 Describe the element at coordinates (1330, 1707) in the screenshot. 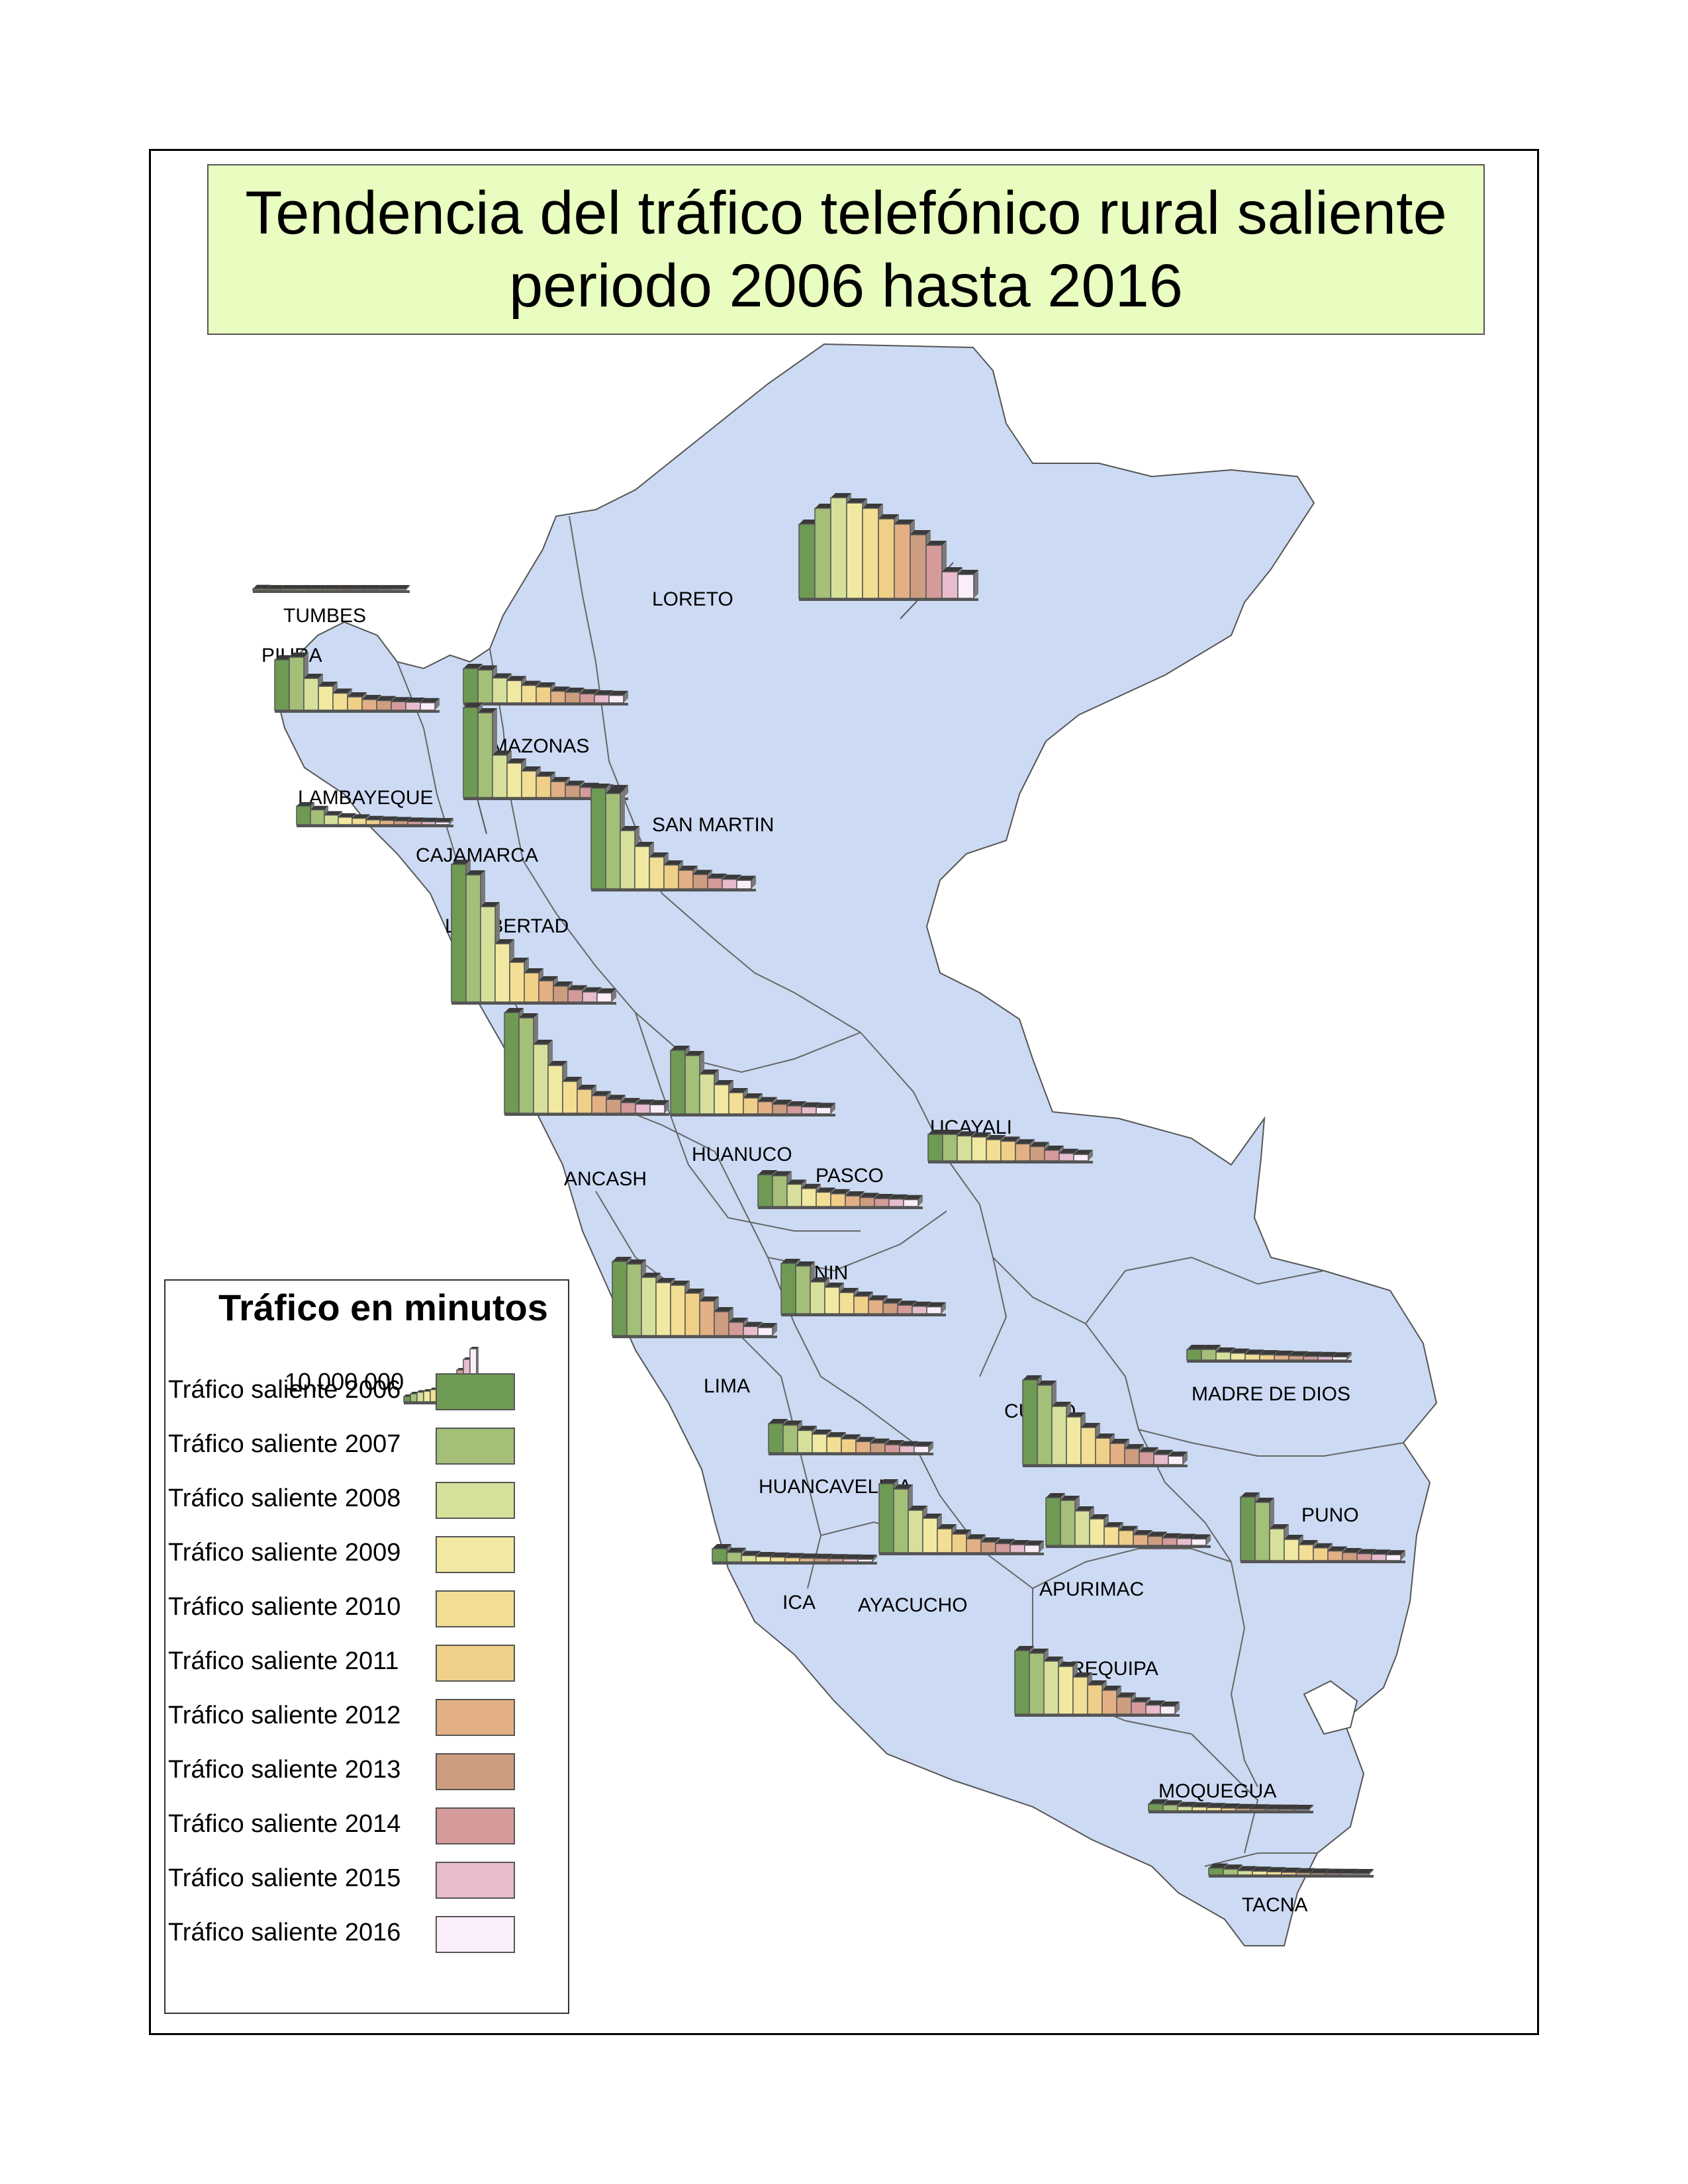

I see `lake-titicaca` at that location.